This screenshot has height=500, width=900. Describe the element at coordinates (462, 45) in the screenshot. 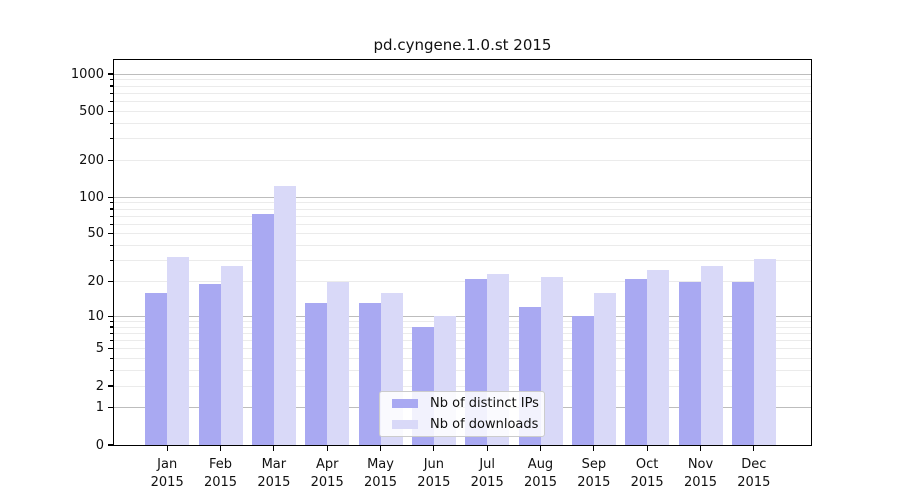

I see `chart-title: pd.cyngene.1.0.st 2015` at that location.